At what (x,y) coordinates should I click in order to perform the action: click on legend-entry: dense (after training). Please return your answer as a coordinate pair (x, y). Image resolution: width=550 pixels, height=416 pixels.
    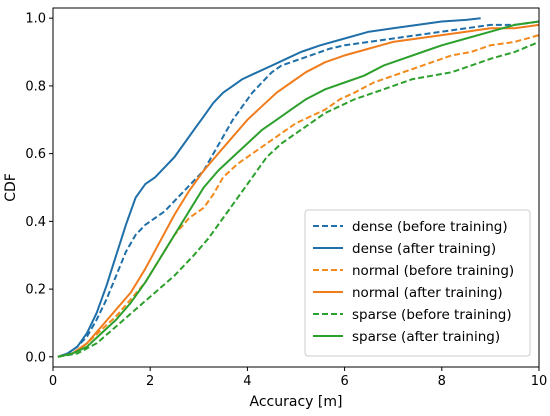
    Looking at the image, I should click on (424, 249).